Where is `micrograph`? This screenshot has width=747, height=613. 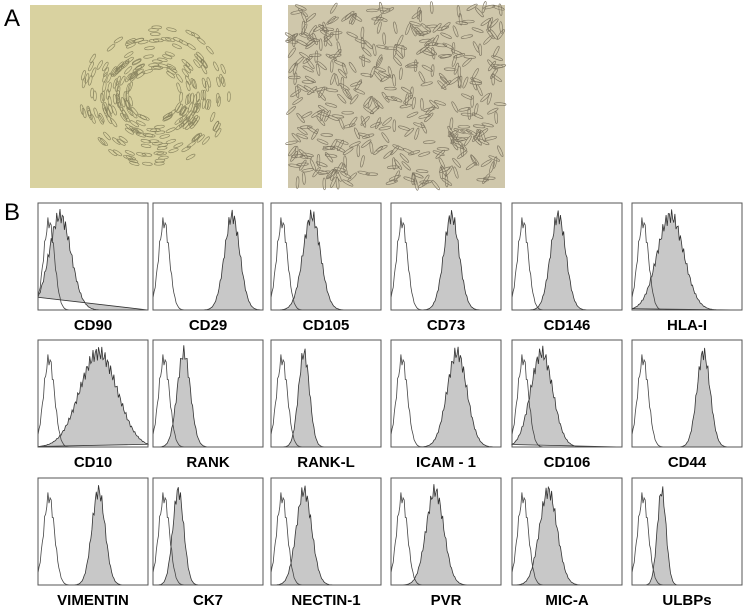 micrograph is located at coordinates (146, 96).